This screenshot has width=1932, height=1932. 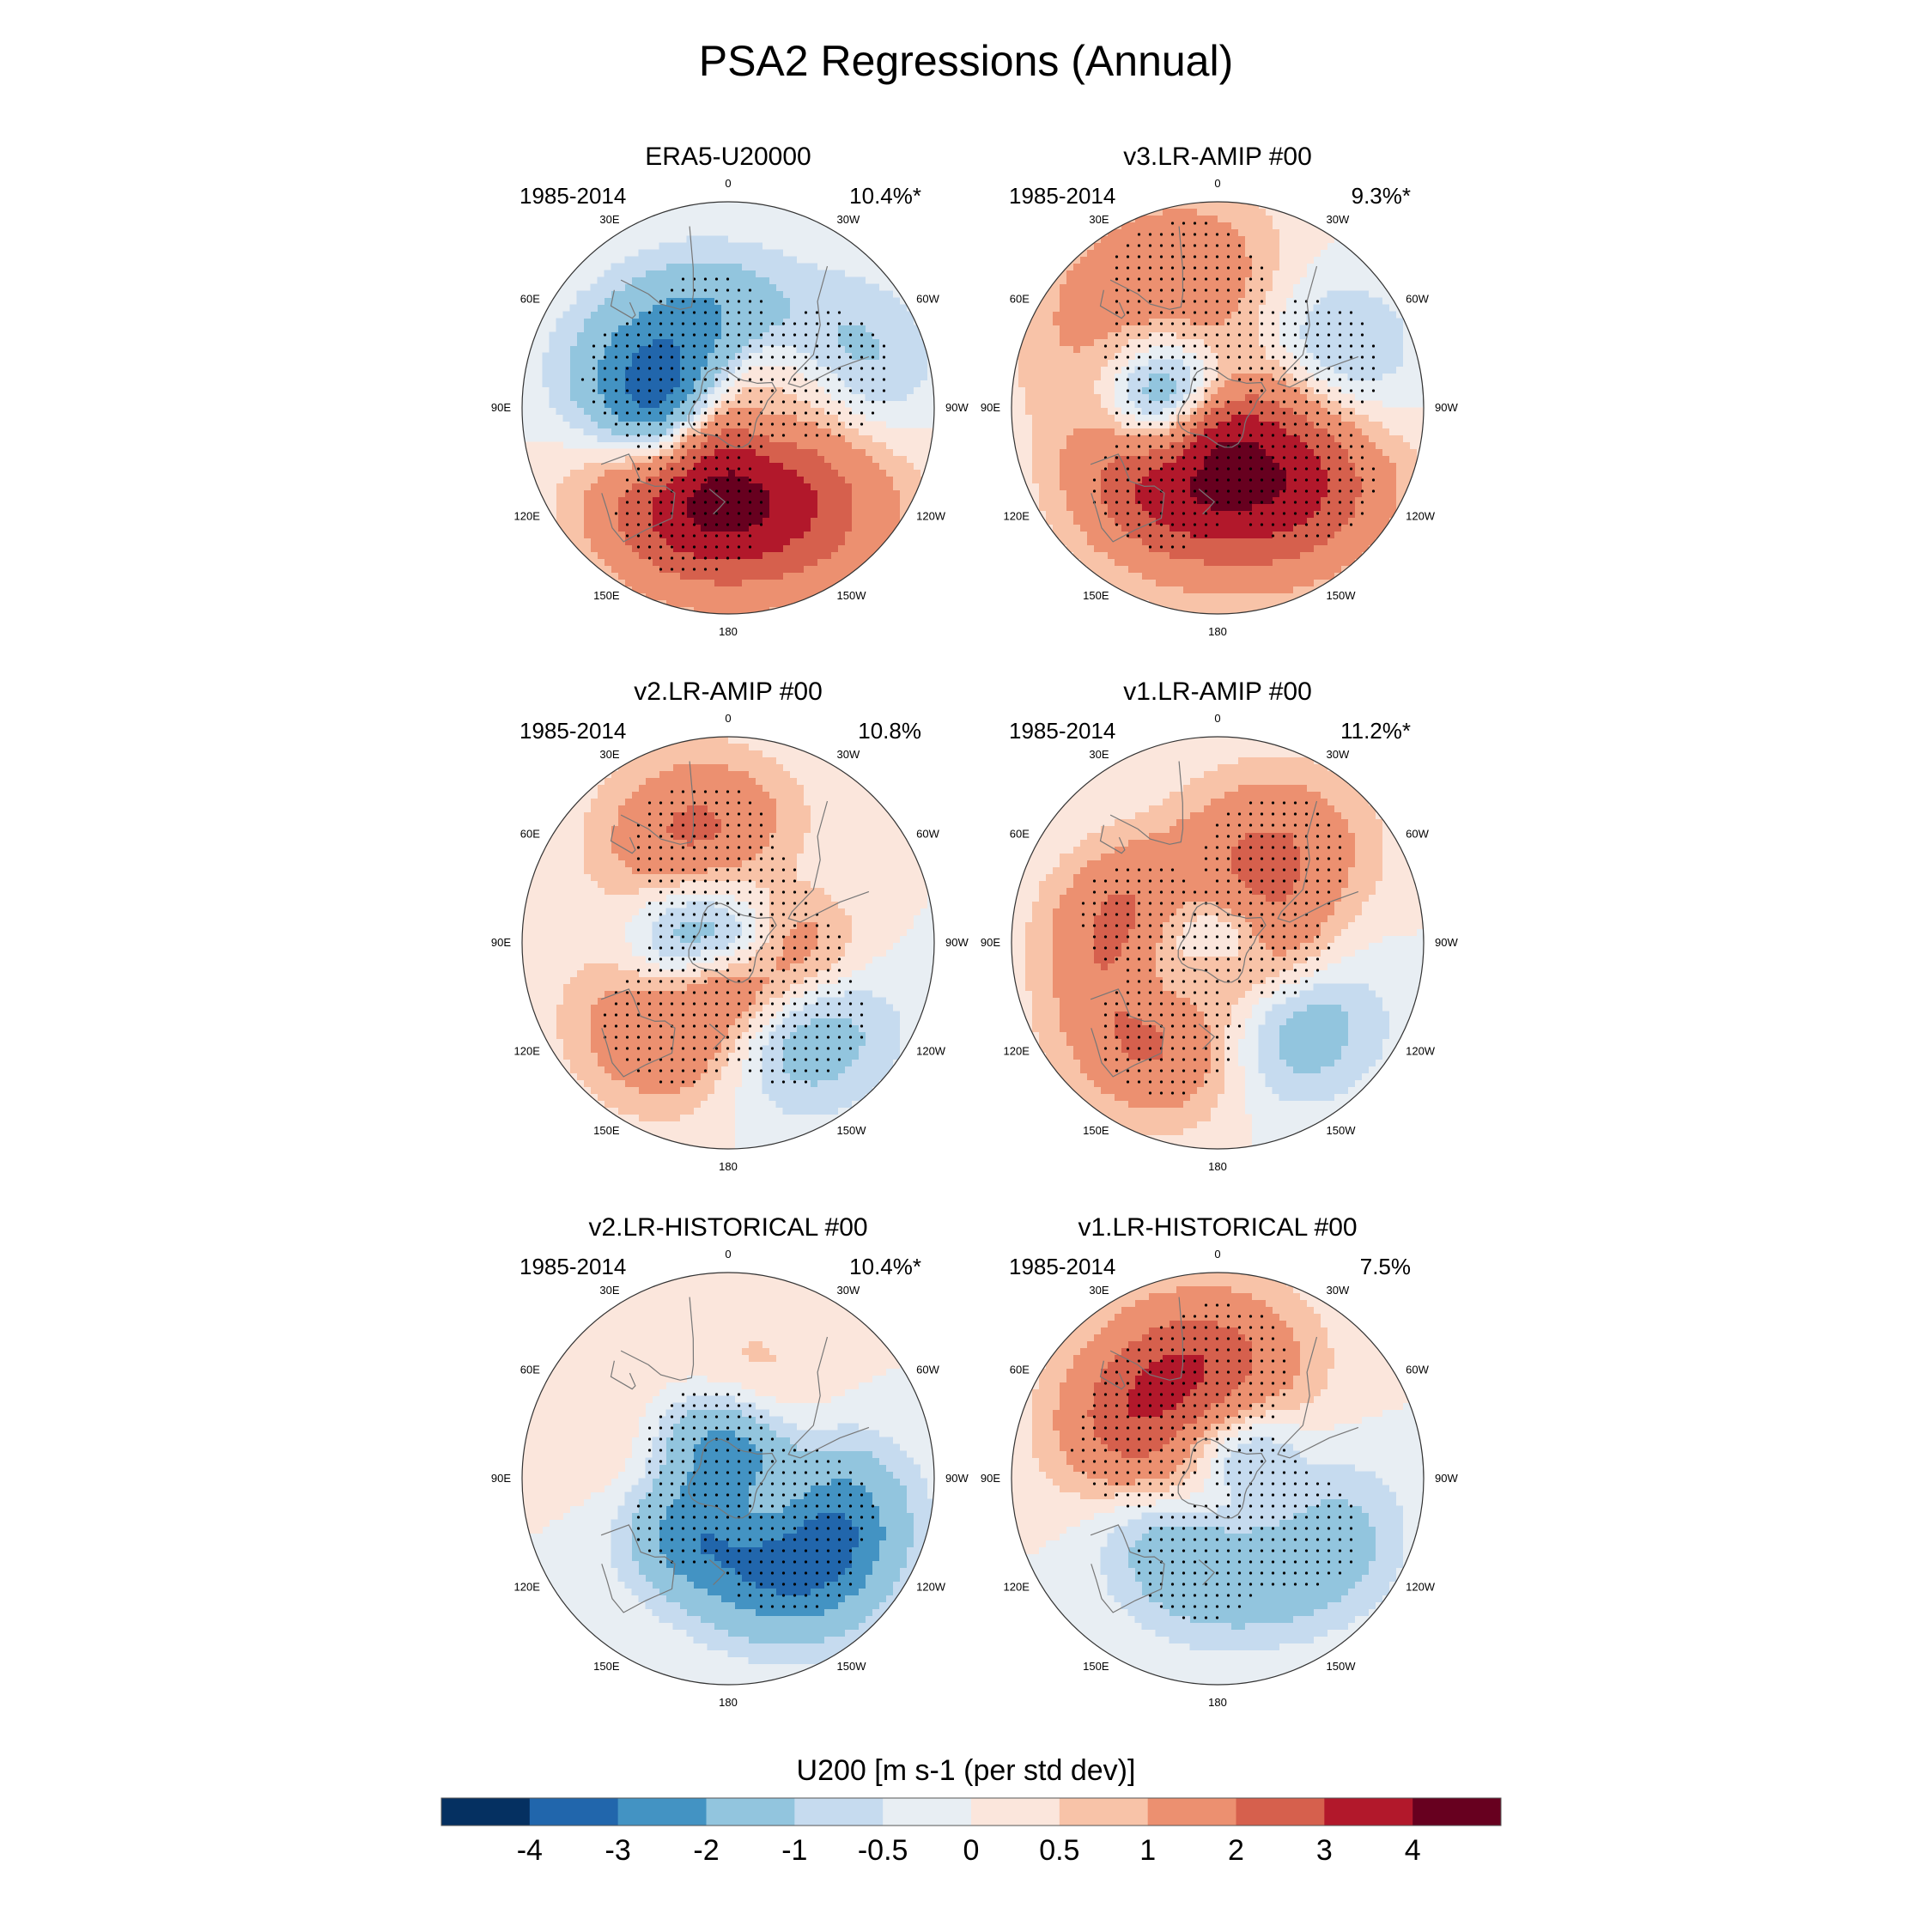 What do you see at coordinates (618, 1850) in the screenshot?
I see `colorbar-tick-label: -3` at bounding box center [618, 1850].